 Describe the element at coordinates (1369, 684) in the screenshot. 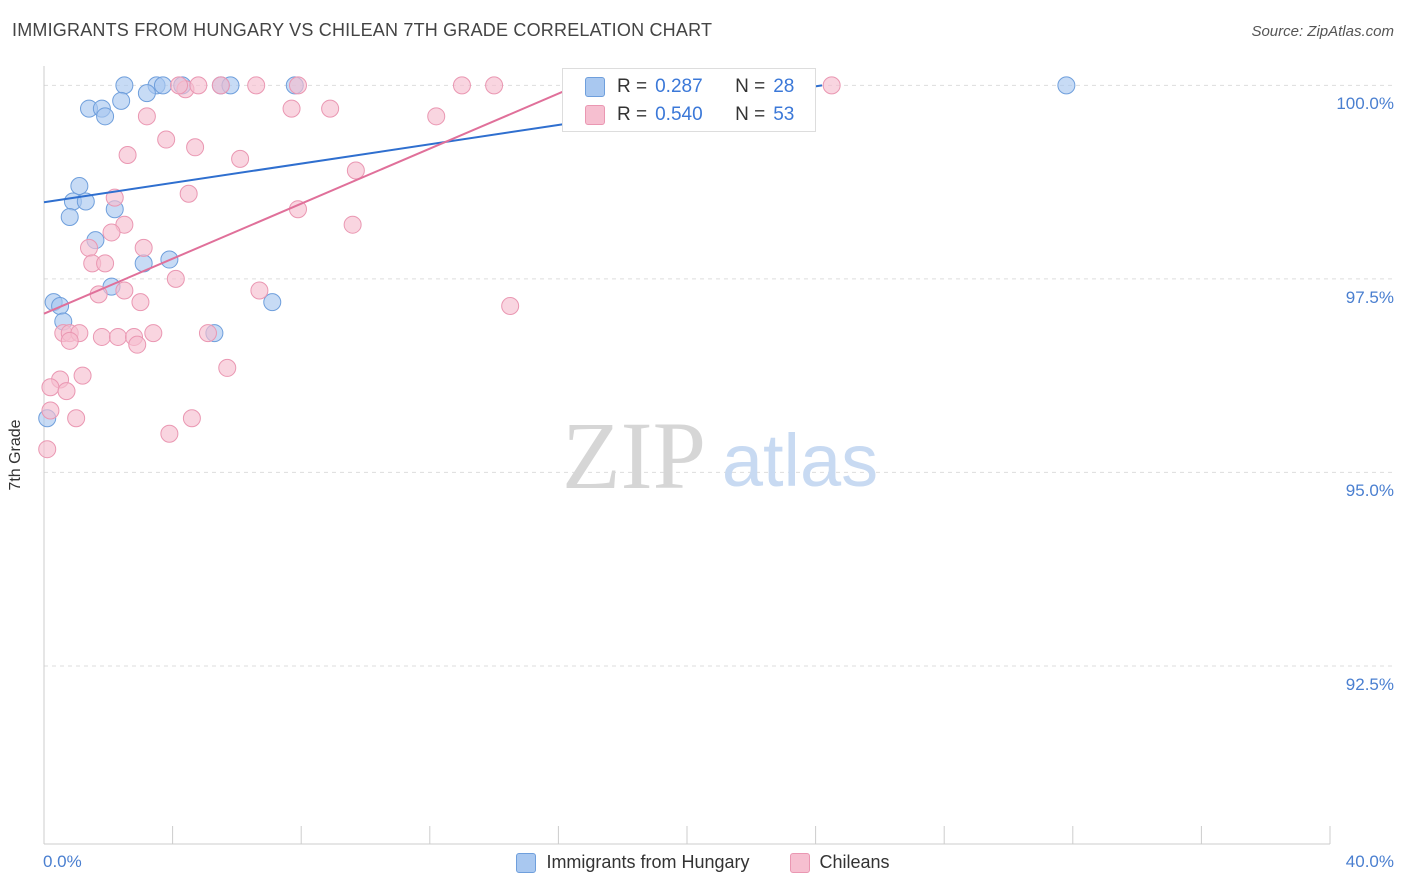

I see `y-tick-label: 92.5%` at that location.